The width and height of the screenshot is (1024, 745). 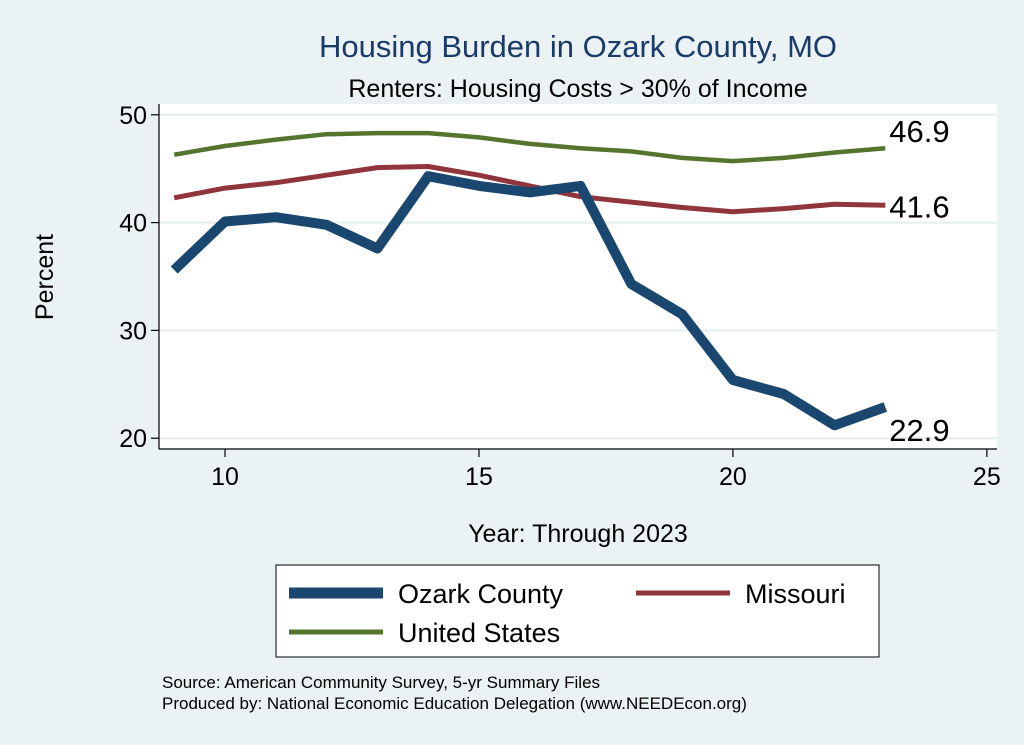 What do you see at coordinates (45, 277) in the screenshot?
I see `y-axis-title: Percent` at bounding box center [45, 277].